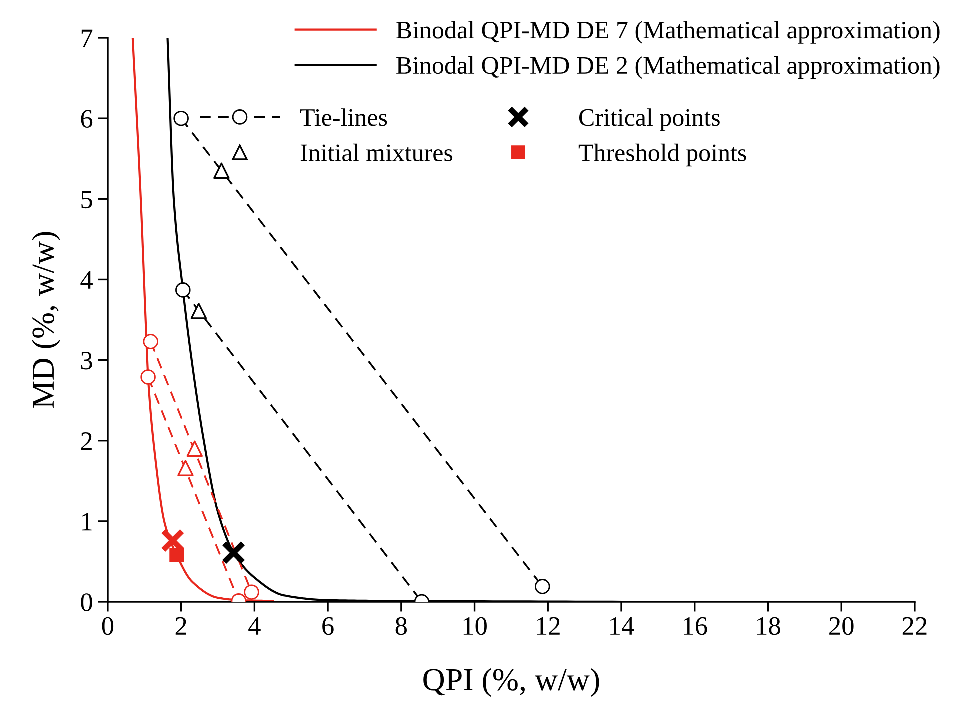 Image resolution: width=977 pixels, height=724 pixels. I want to click on x-tick-label: 6, so click(328, 626).